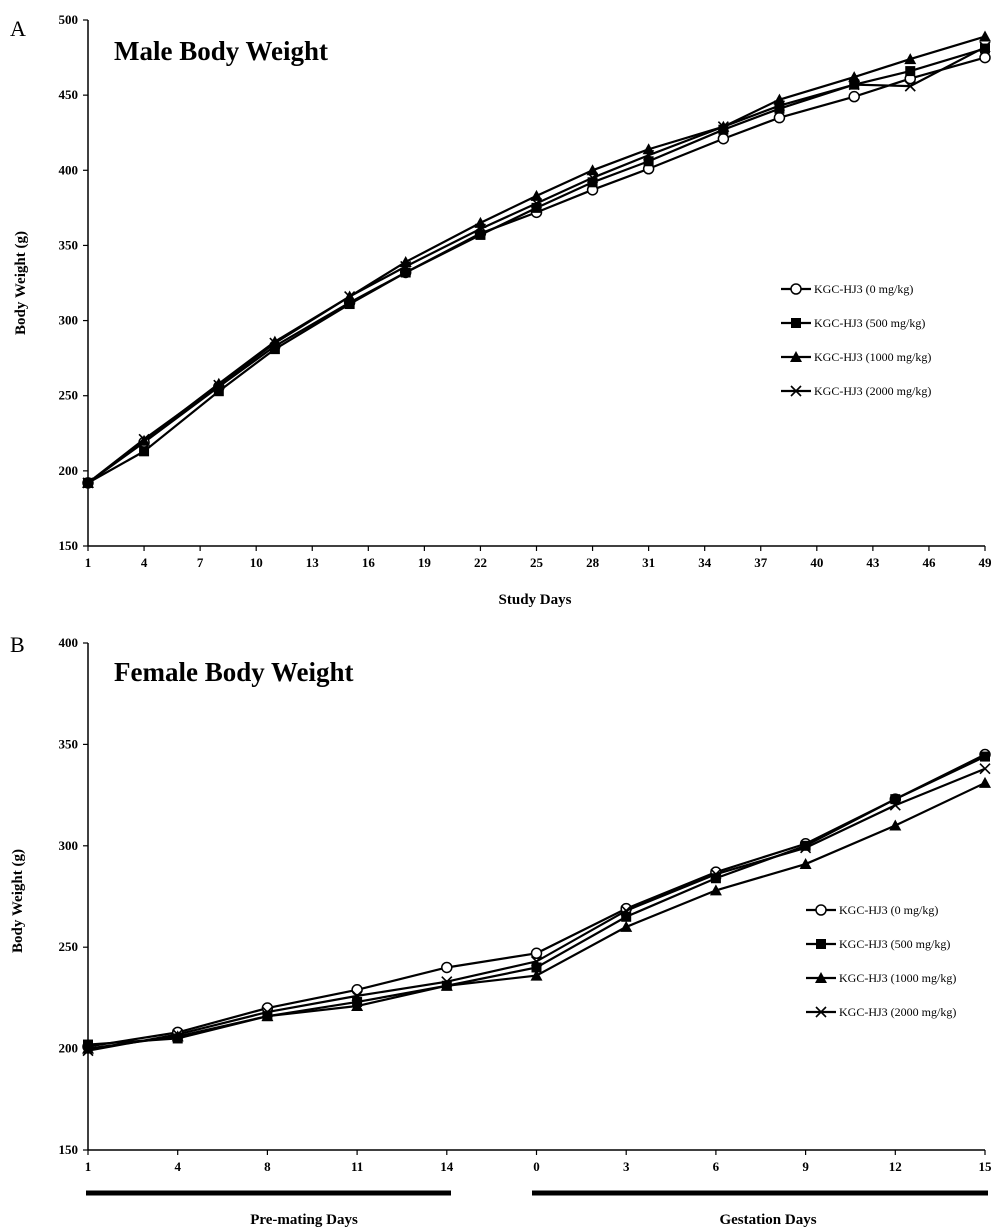 This screenshot has width=993, height=1229. What do you see at coordinates (872, 391) in the screenshot?
I see `panel-a-legend-label-kgc-hj3-2000-mg-kg: KGC-HJ3 (2000 mg/kg)` at bounding box center [872, 391].